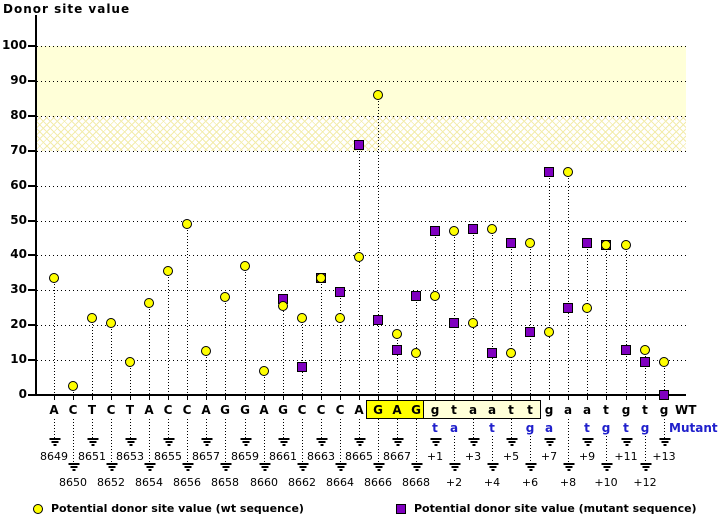 Image resolution: width=720 pixels, height=520 pixels. I want to click on position-number: +8, so click(568, 482).